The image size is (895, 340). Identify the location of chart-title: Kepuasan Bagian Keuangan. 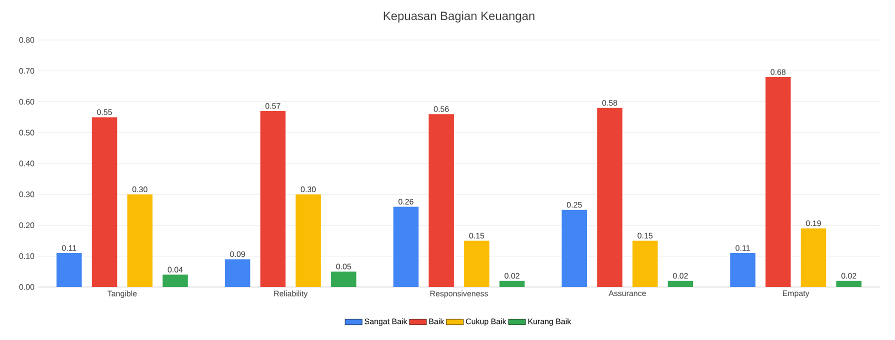
(459, 17).